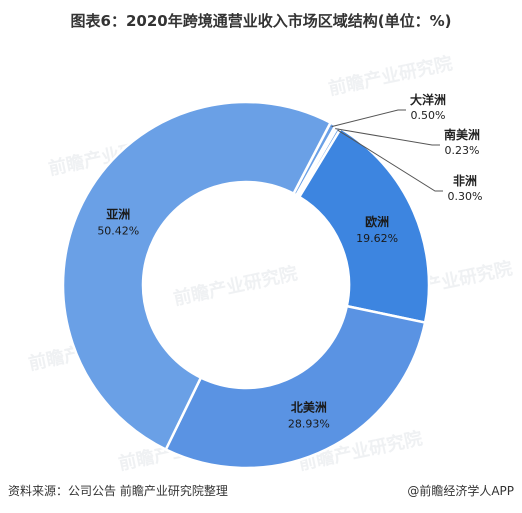 The width and height of the screenshot is (522, 513). Describe the element at coordinates (118, 231) in the screenshot. I see `slice-label-value: 50.42%` at that location.